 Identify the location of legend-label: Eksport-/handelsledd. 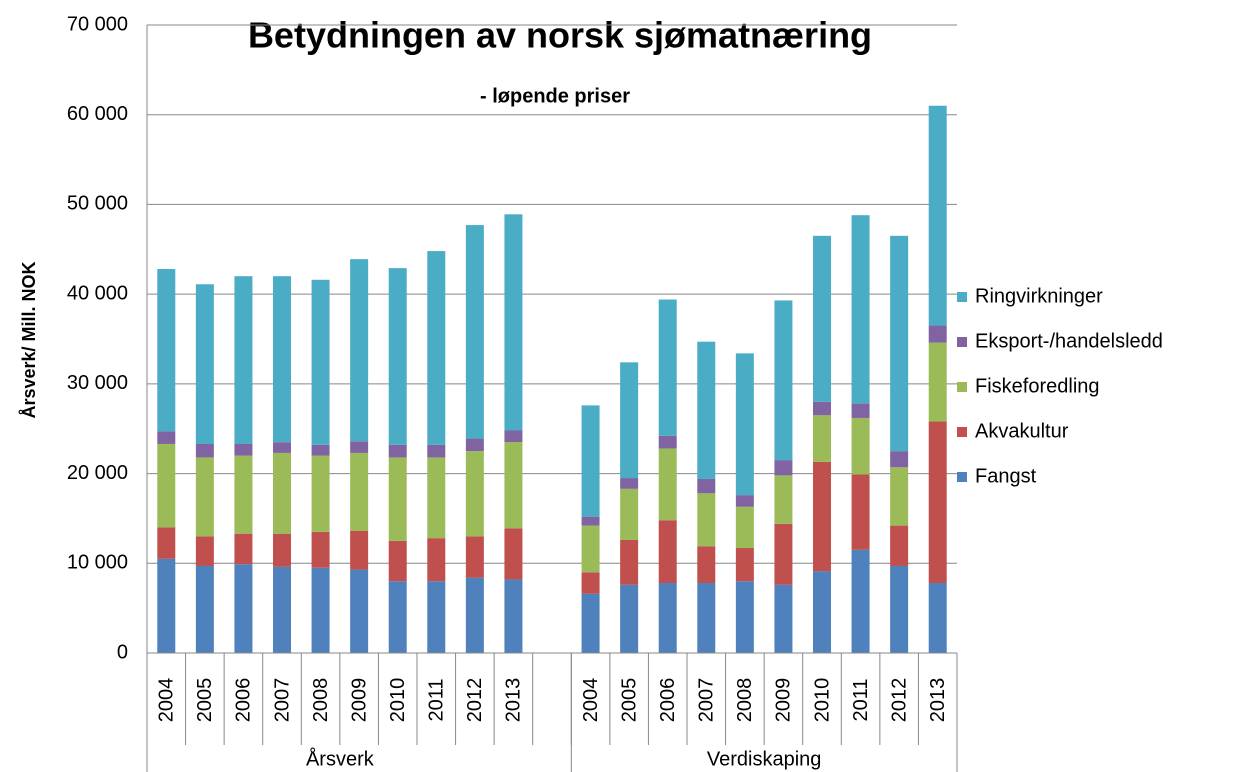
(1069, 341).